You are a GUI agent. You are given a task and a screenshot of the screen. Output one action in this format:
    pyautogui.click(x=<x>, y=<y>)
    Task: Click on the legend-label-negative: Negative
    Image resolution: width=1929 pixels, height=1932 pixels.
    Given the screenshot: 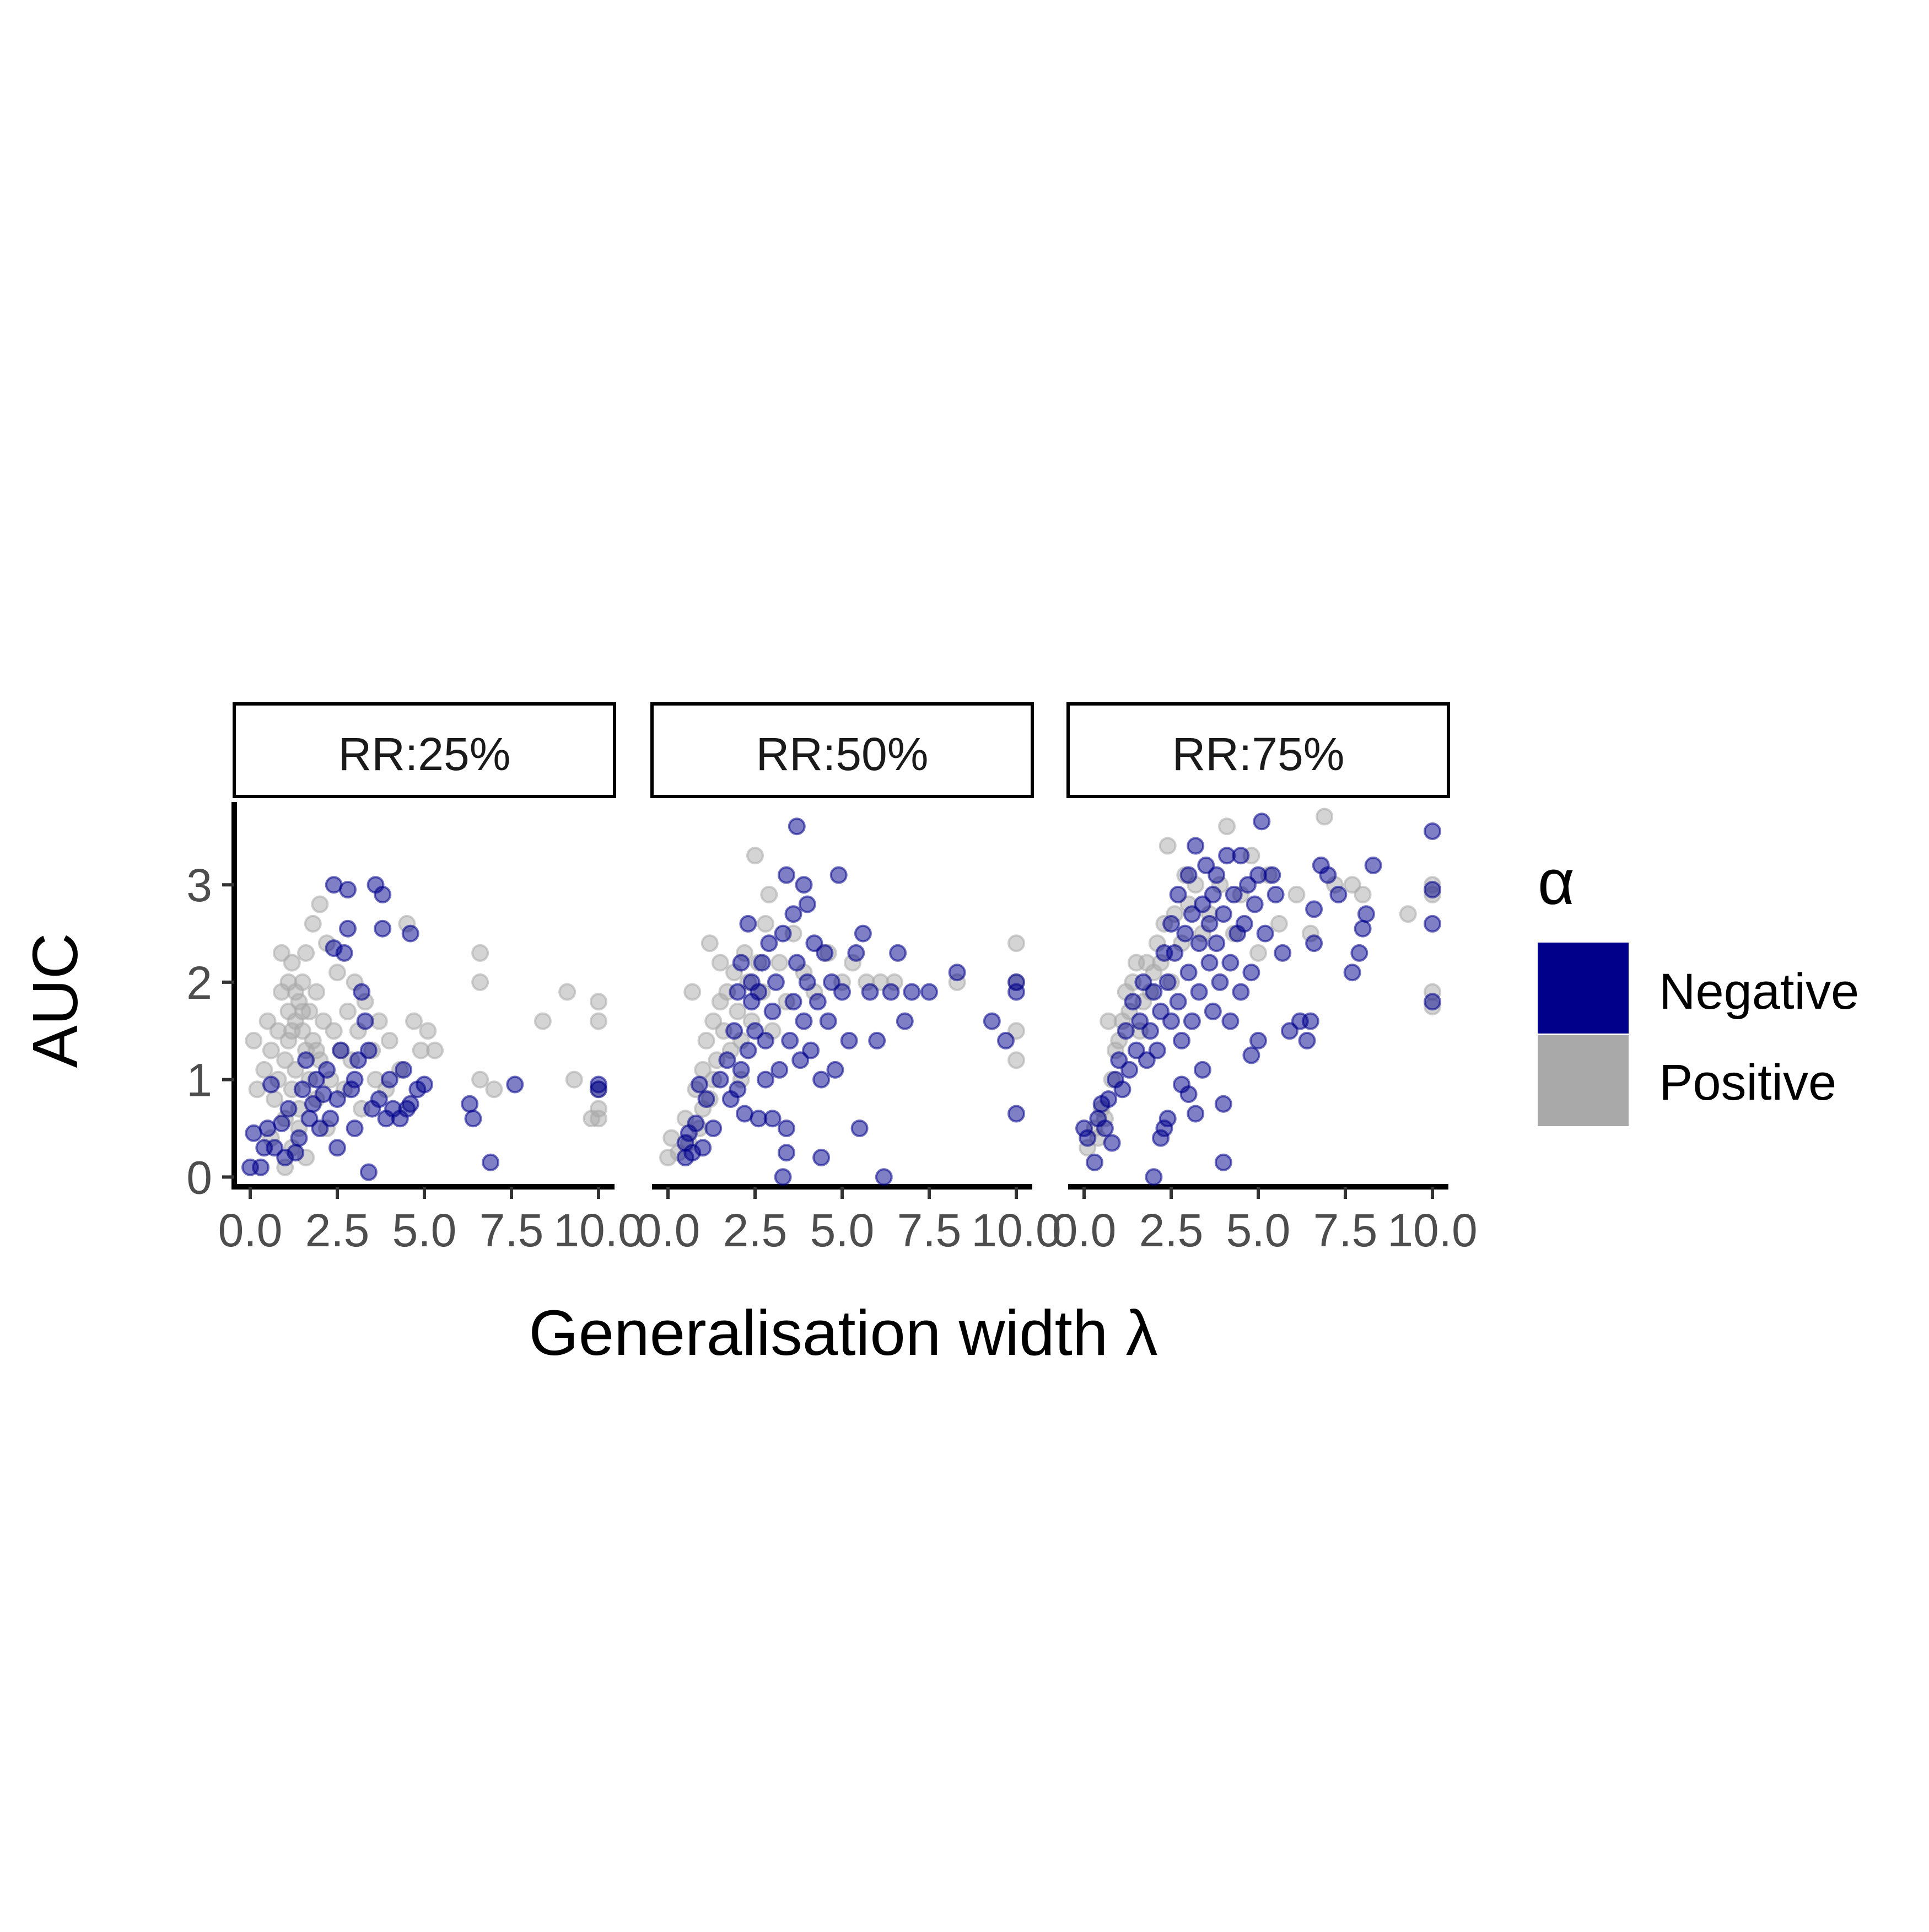 What is the action you would take?
    pyautogui.click(x=1759, y=992)
    